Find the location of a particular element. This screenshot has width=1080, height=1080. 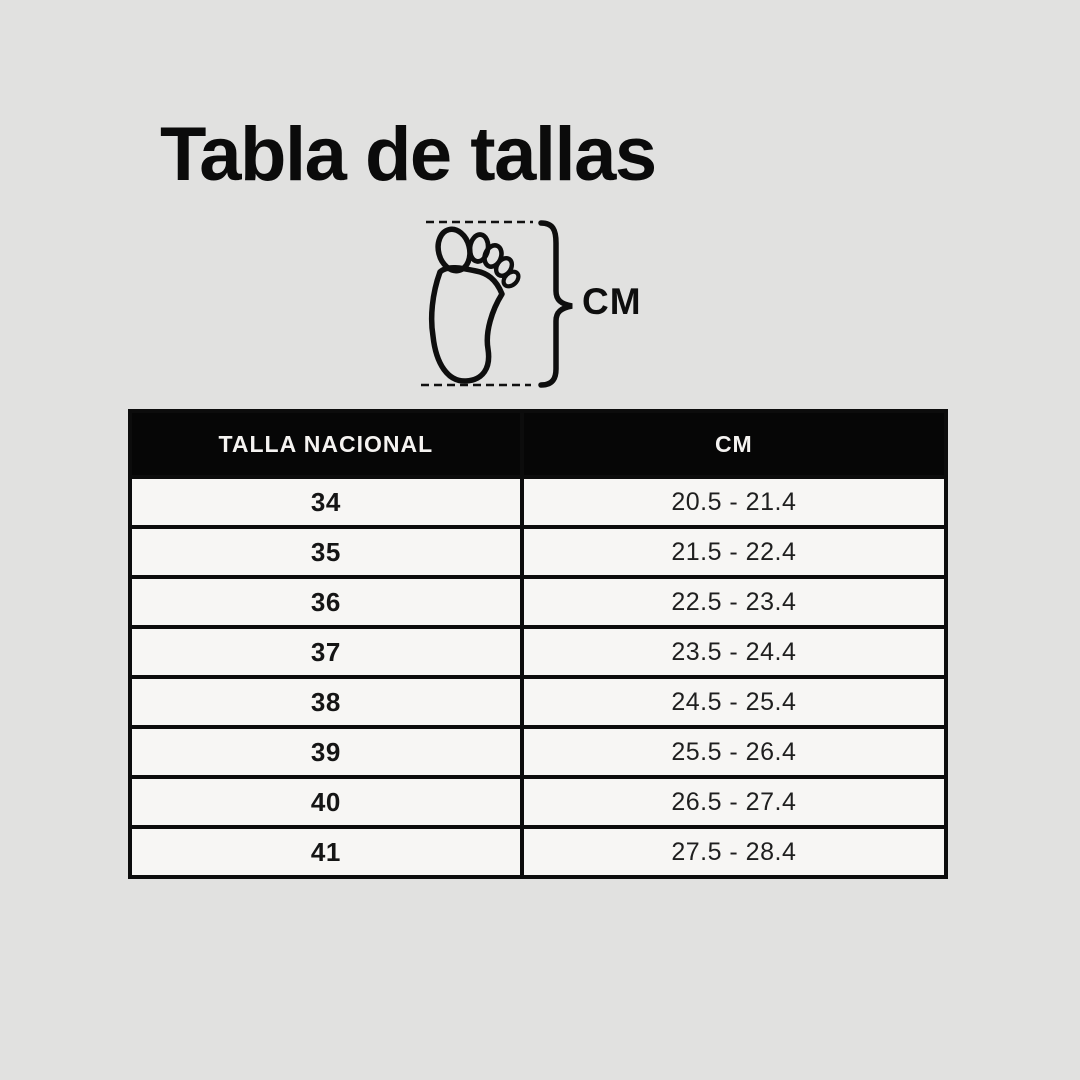

table-row: 41 27.5 - 28.4 is located at coordinates (538, 852).